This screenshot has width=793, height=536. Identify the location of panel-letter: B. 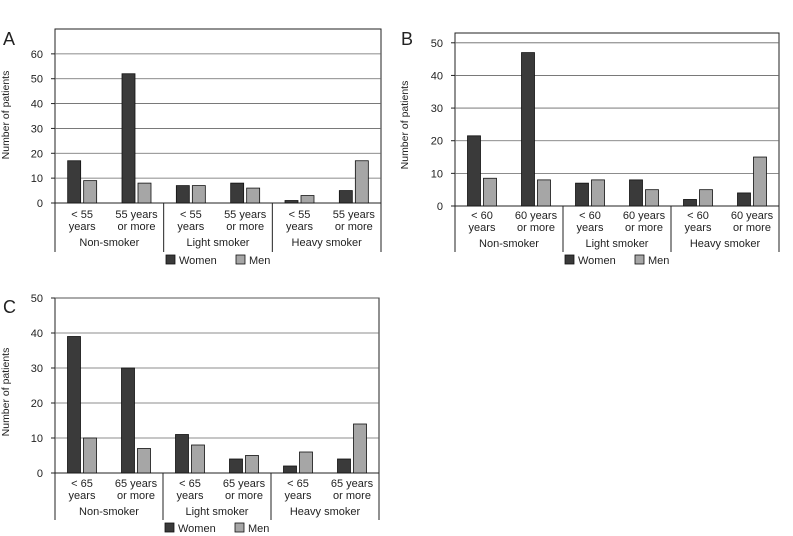
(407, 39).